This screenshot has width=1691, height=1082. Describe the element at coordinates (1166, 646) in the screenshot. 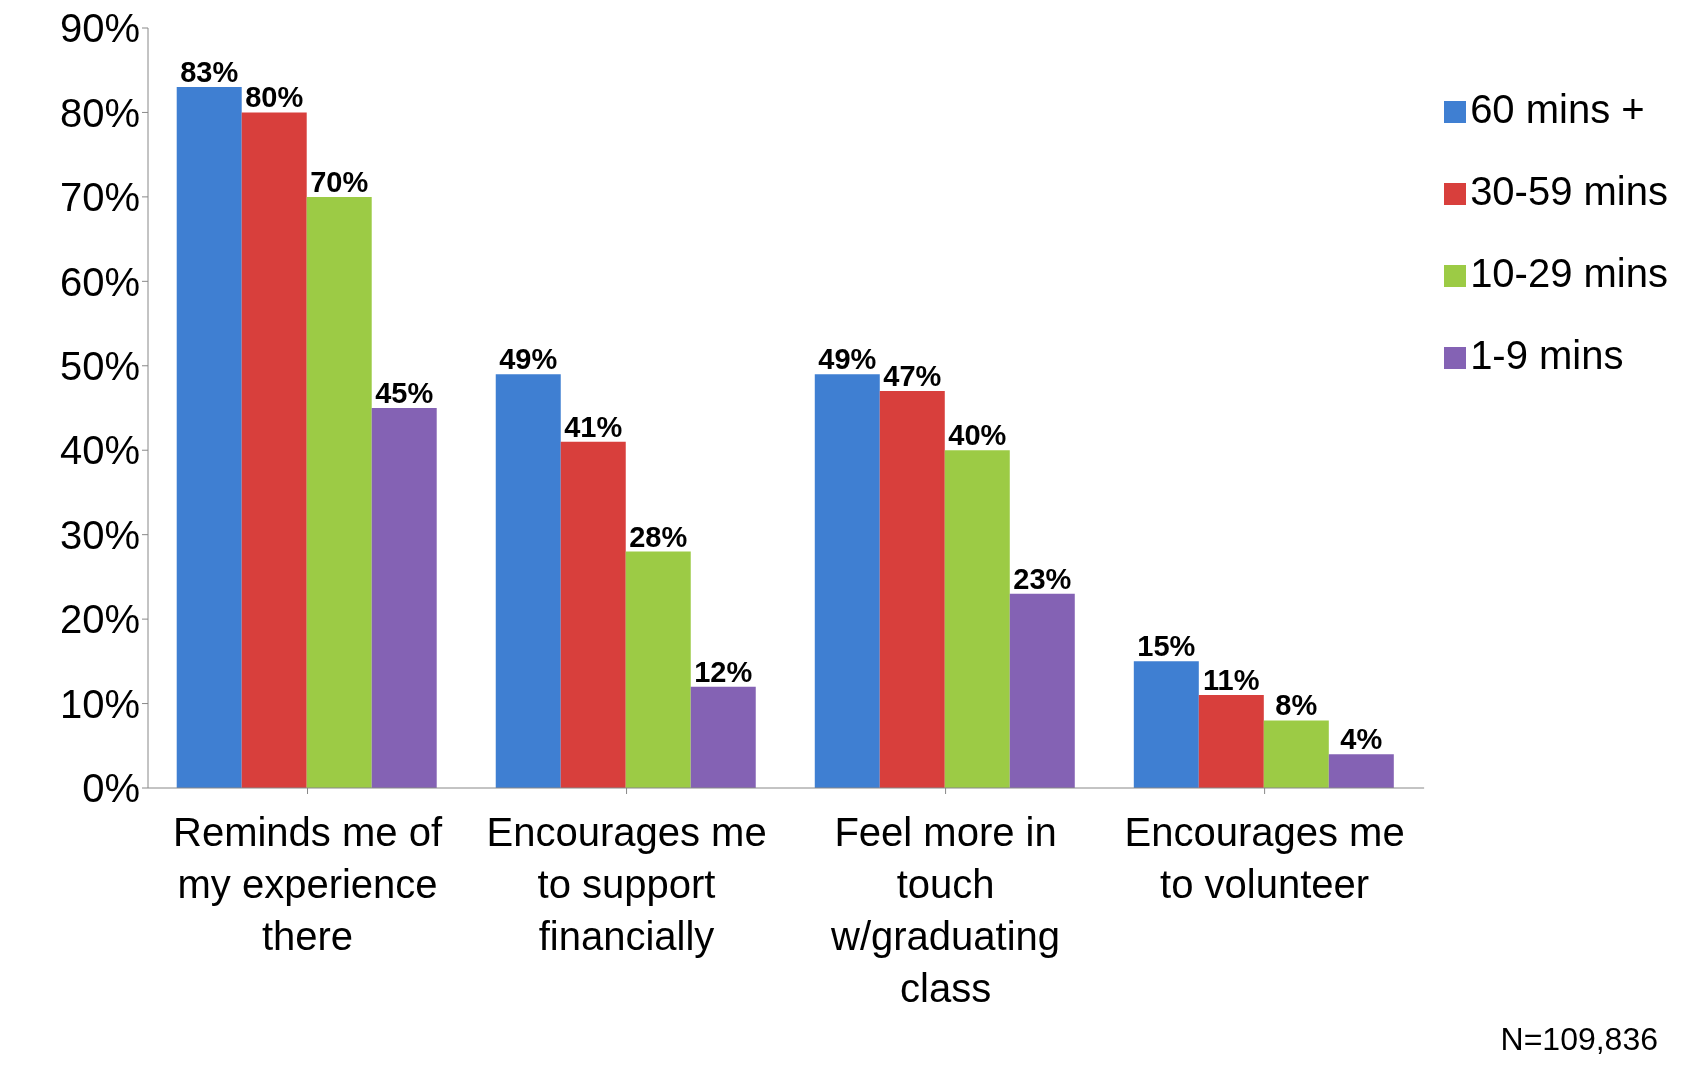

I see `data-label: 15%` at that location.